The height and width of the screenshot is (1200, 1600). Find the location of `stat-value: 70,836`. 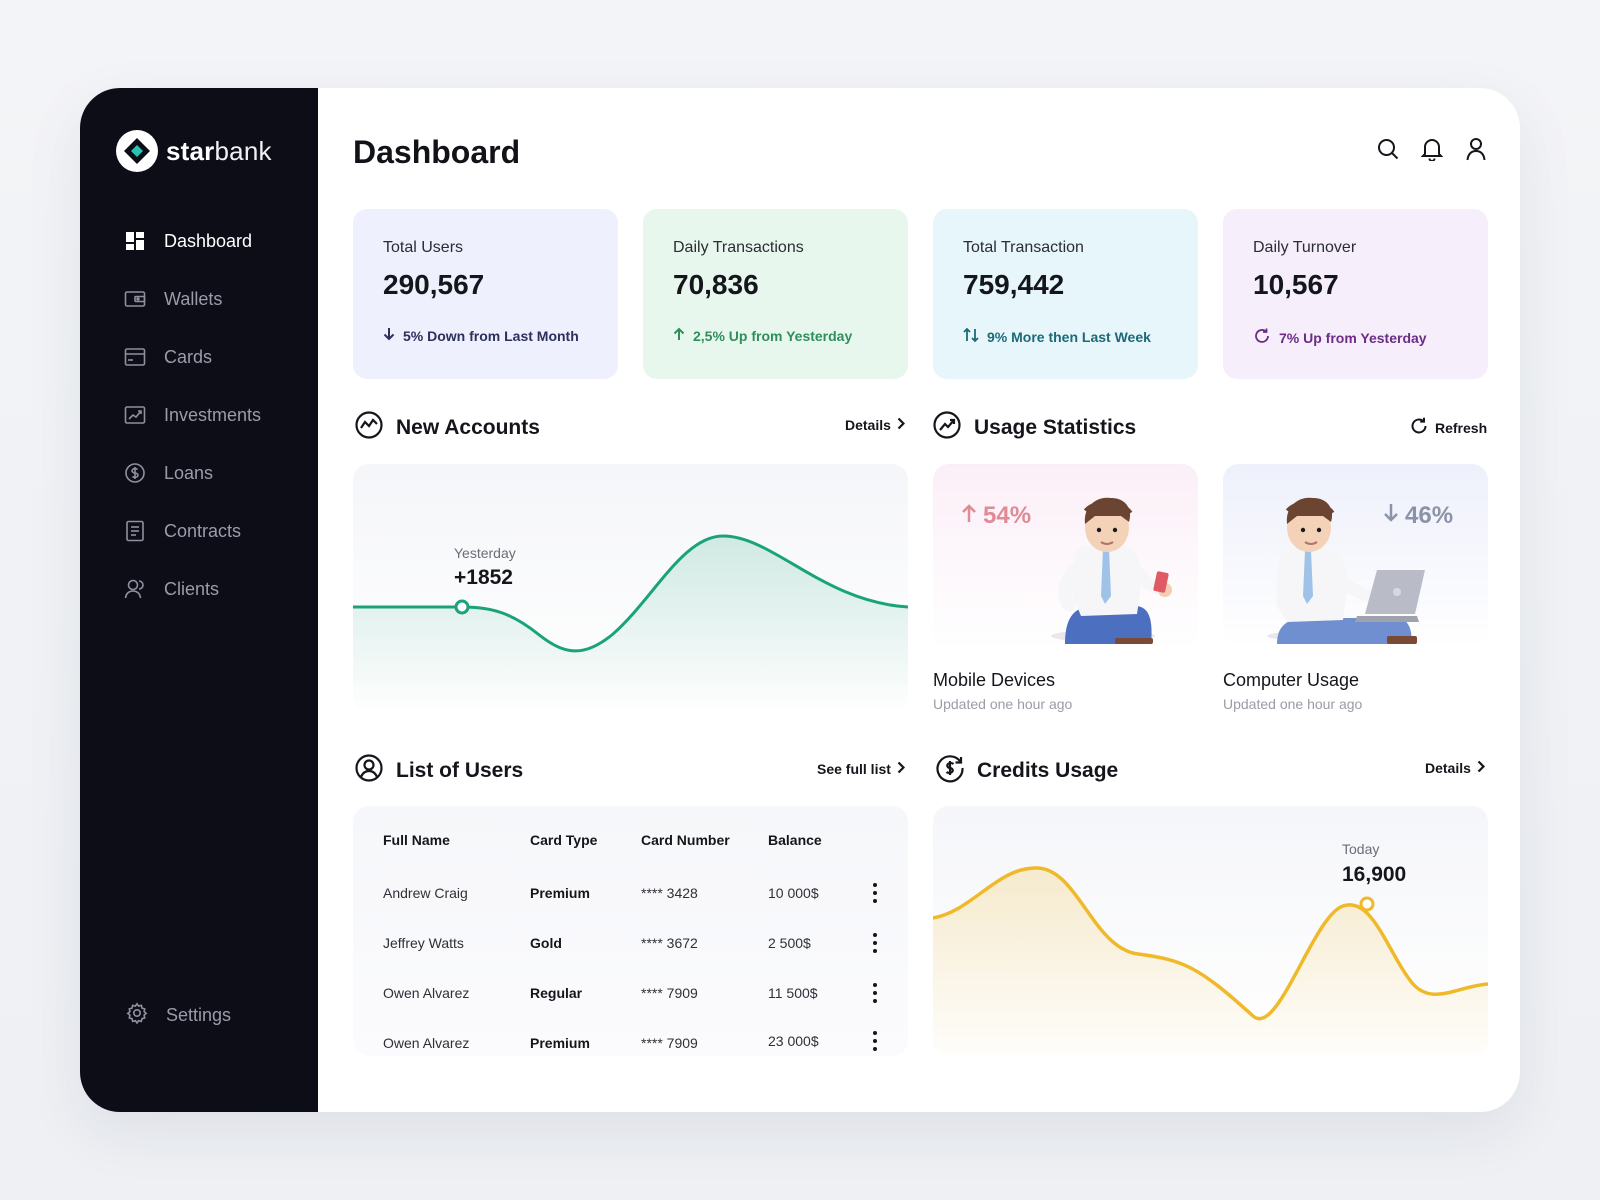

stat-value: 70,836 is located at coordinates (716, 284).